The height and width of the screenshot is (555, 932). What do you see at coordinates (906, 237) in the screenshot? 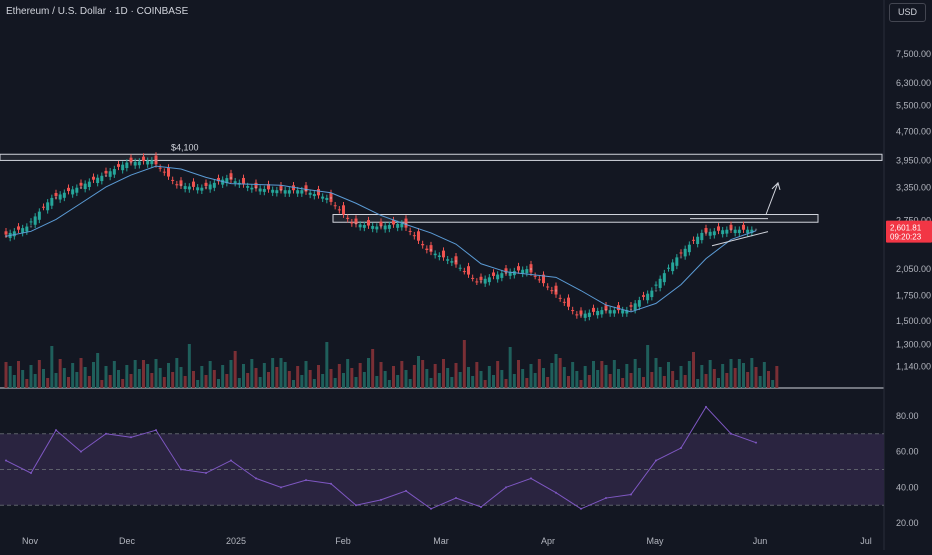
I see `bar-countdown: 09:20:23` at bounding box center [906, 237].